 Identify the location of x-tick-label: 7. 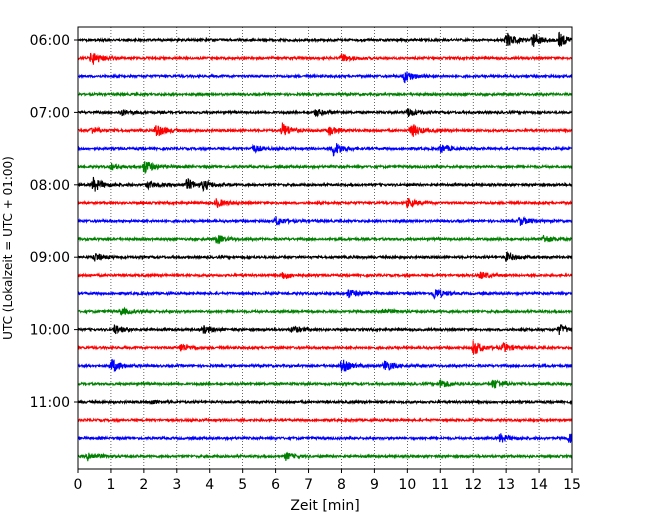
(308, 485).